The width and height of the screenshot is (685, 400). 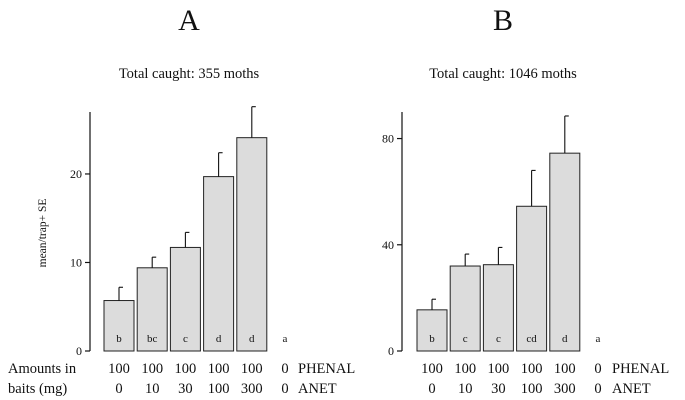 What do you see at coordinates (219, 389) in the screenshot?
I see `panel-a-anet-amount: 100` at bounding box center [219, 389].